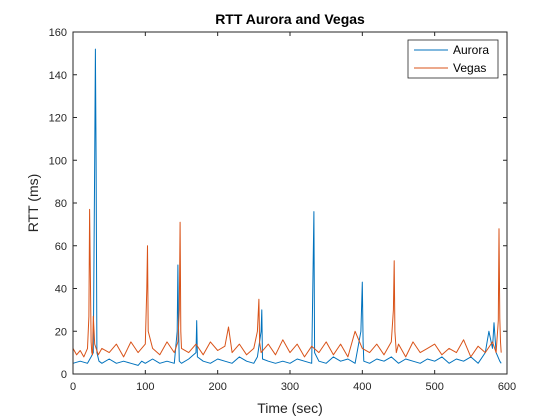 Image resolution: width=560 pixels, height=420 pixels. Describe the element at coordinates (217, 387) in the screenshot. I see `x-tick-label: 200` at that location.